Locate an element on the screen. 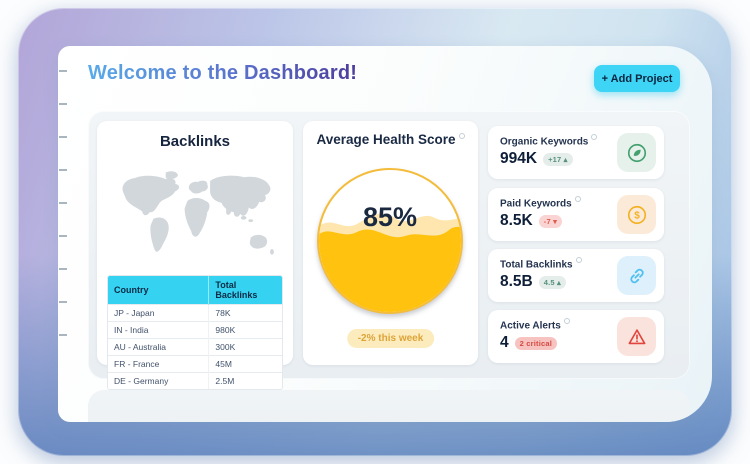  stat-value: 8.5B is located at coordinates (516, 281).